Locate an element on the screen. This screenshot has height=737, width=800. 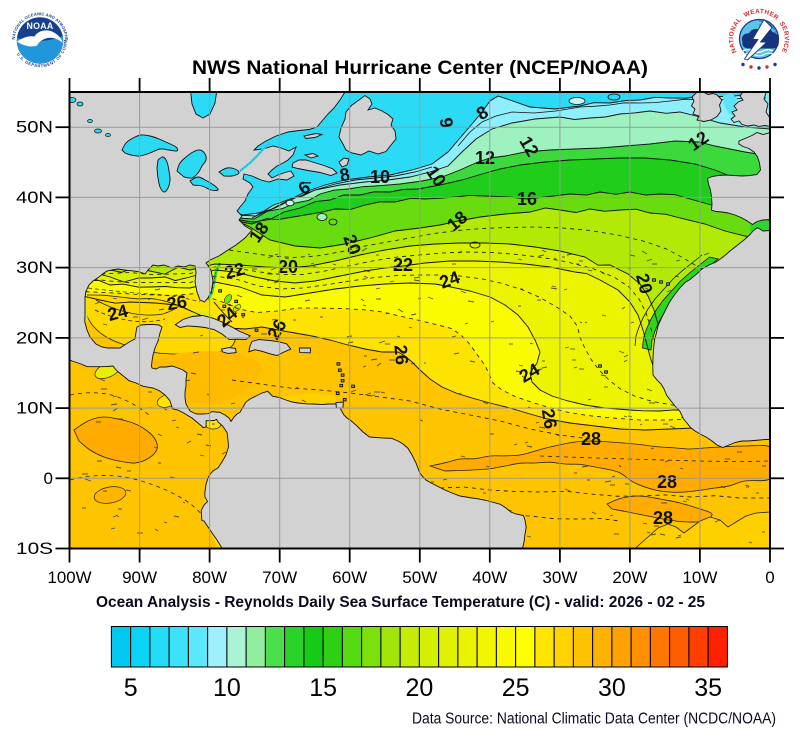
svg-text: 30W is located at coordinates (559, 577).